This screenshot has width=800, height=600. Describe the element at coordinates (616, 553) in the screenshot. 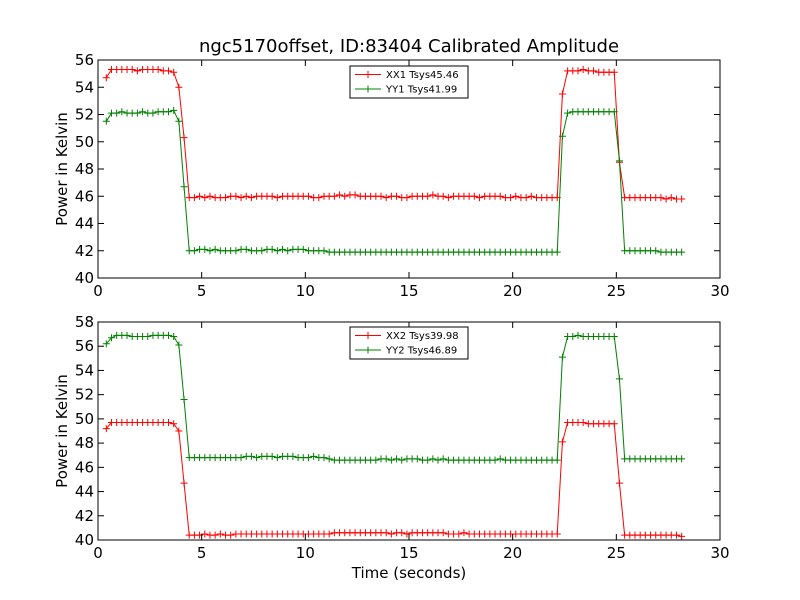

I see `x-tick-label: 25` at that location.